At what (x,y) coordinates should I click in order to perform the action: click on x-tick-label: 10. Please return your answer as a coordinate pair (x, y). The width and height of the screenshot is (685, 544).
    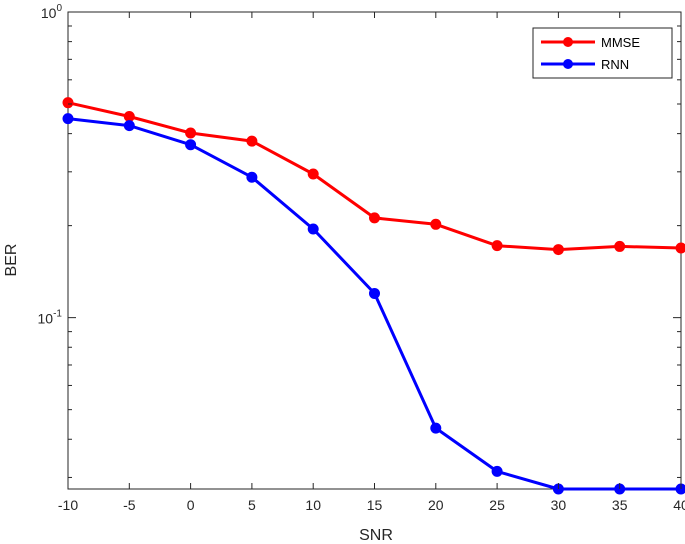
    Looking at the image, I should click on (313, 505).